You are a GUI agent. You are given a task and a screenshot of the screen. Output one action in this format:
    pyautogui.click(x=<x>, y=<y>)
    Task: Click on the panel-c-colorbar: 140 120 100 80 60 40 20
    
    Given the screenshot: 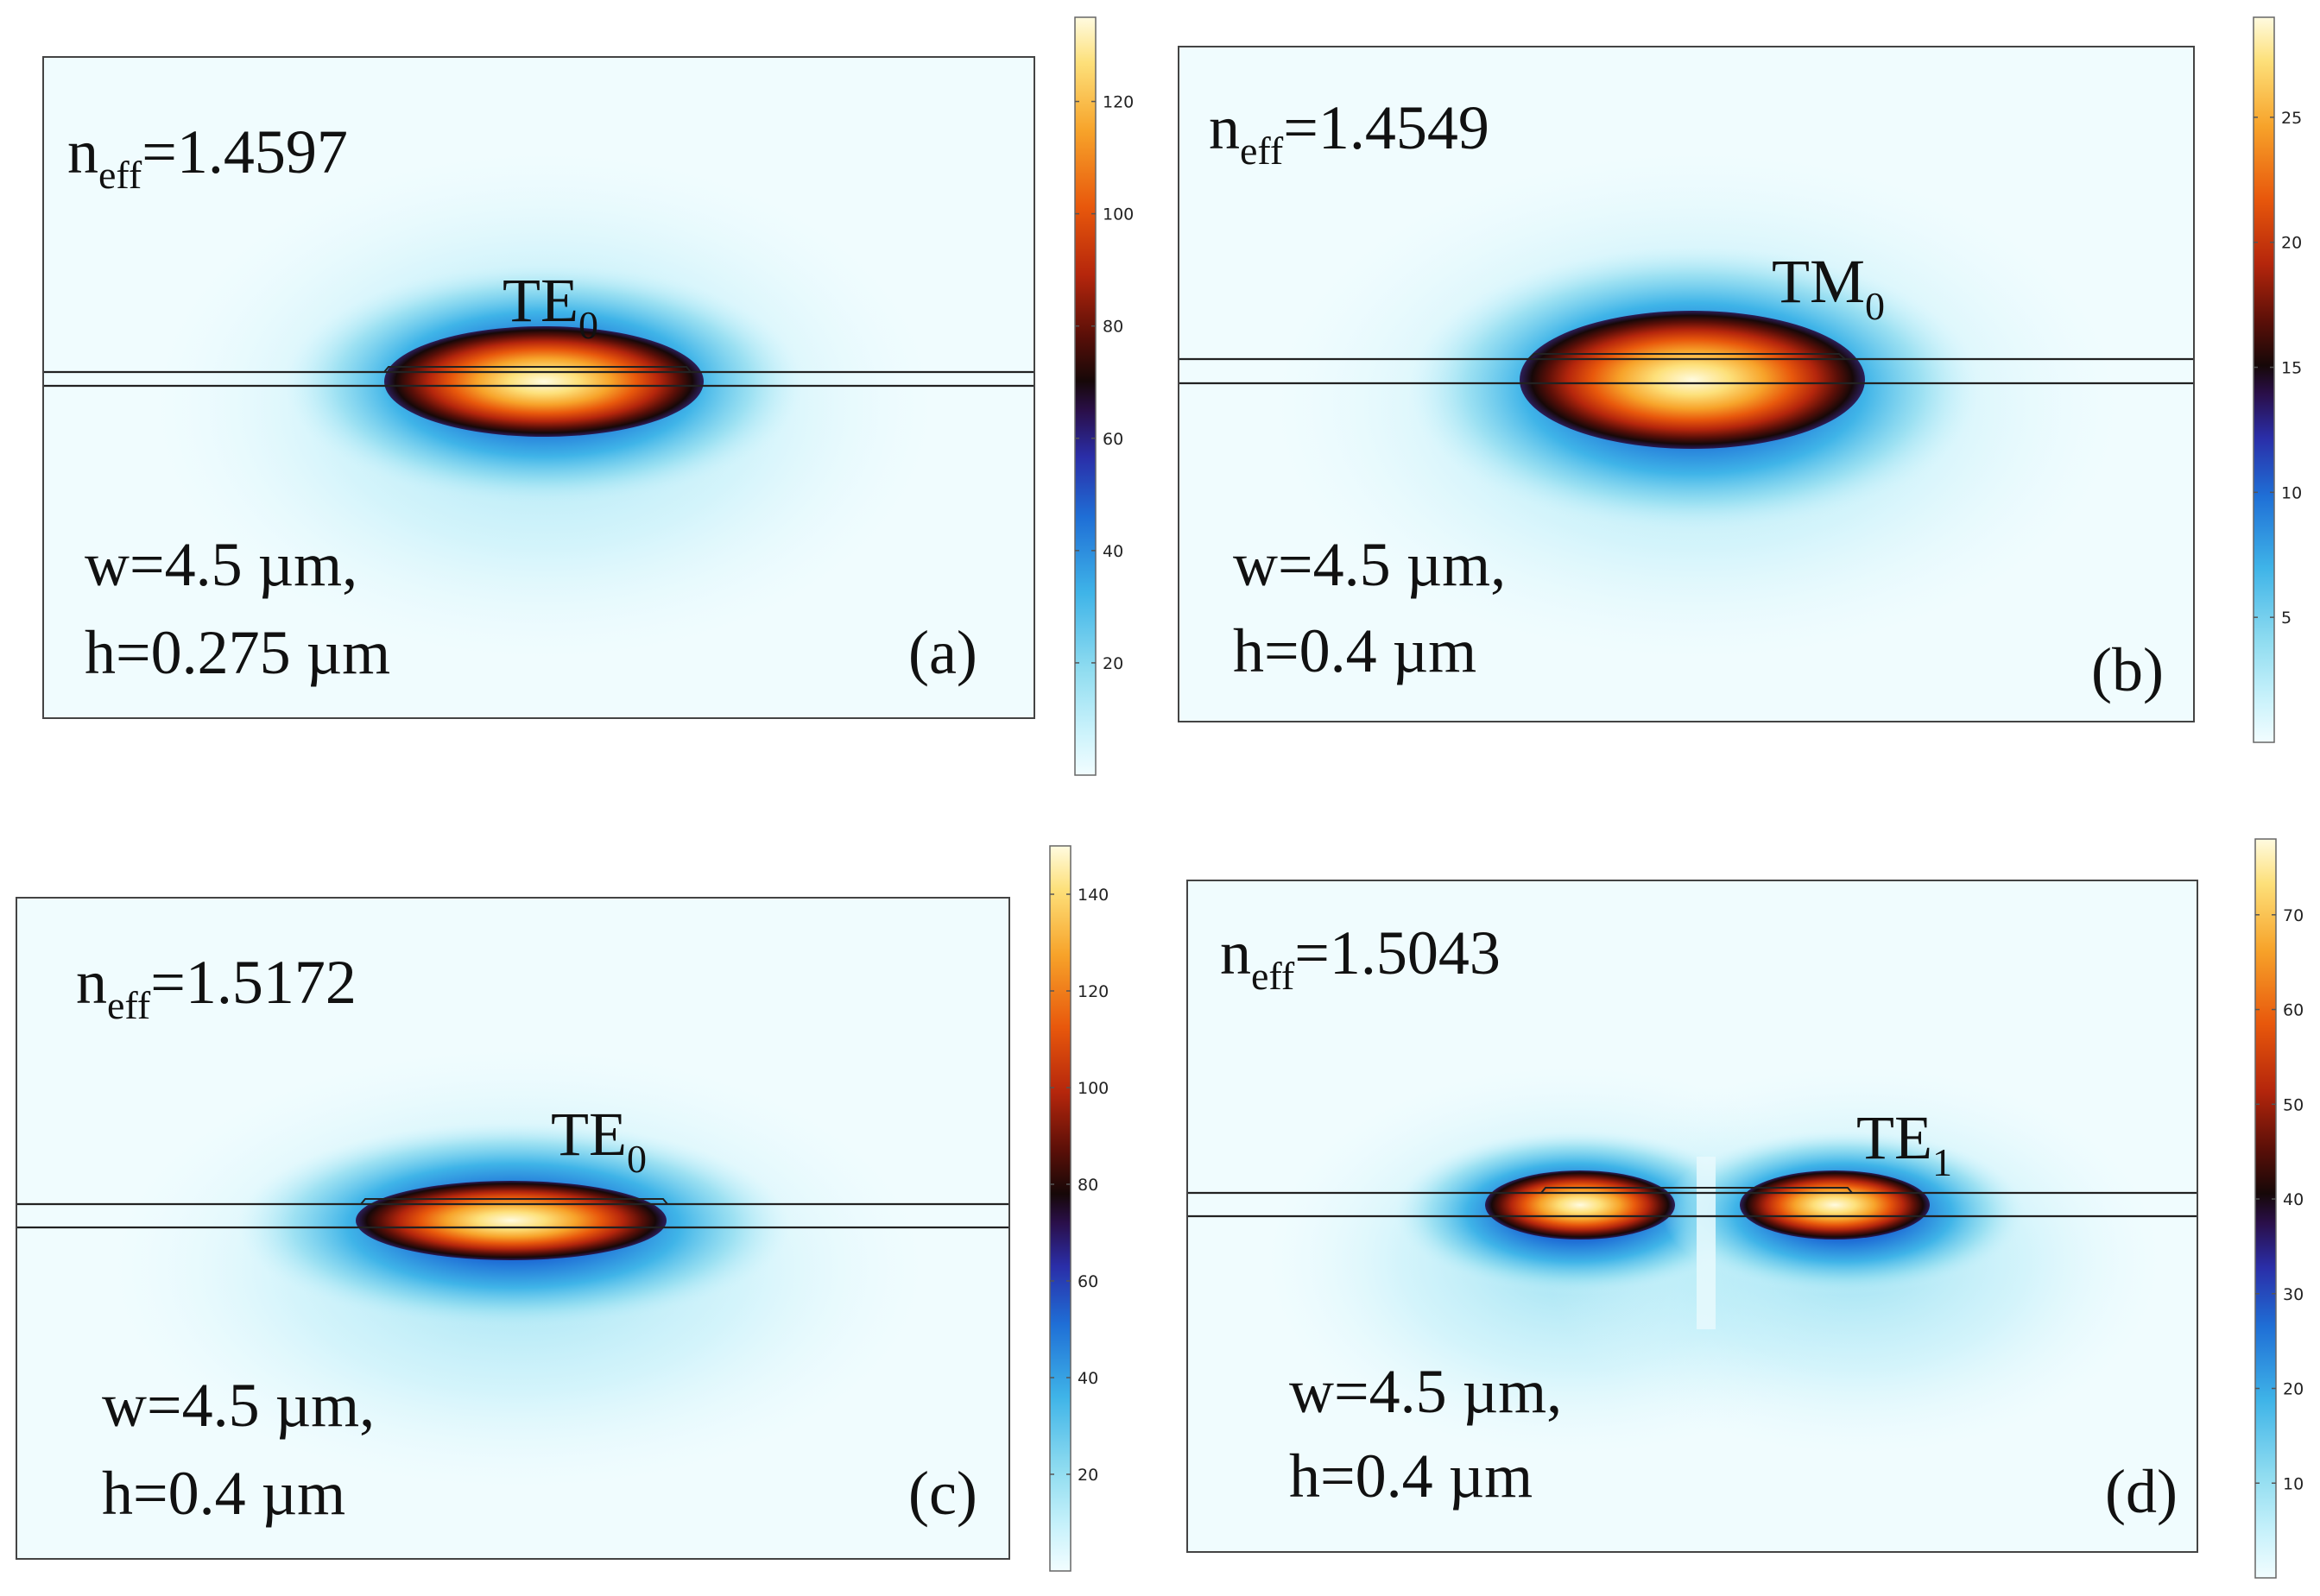 What is the action you would take?
    pyautogui.click(x=1079, y=1208)
    